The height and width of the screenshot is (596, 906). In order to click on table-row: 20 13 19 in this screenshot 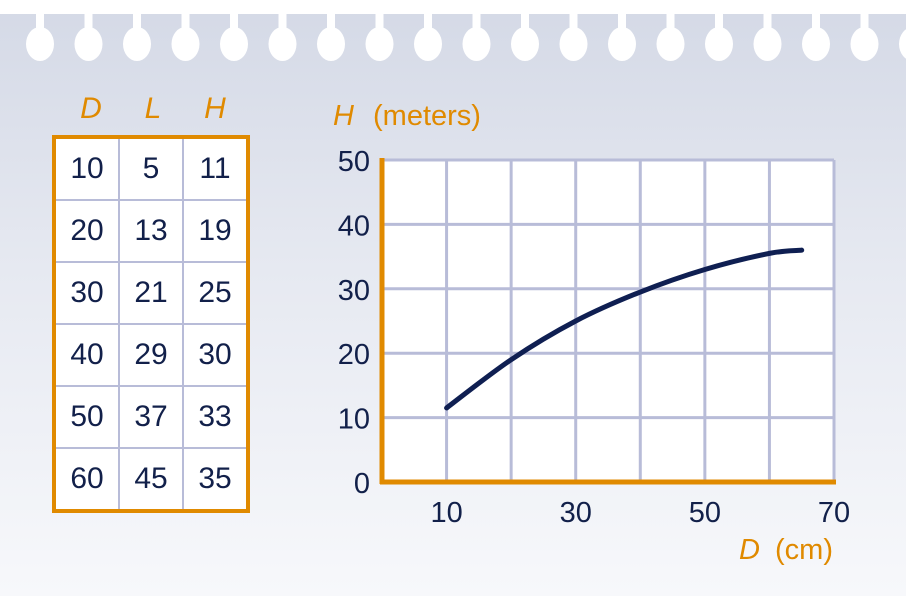, I will do `click(151, 231)`.